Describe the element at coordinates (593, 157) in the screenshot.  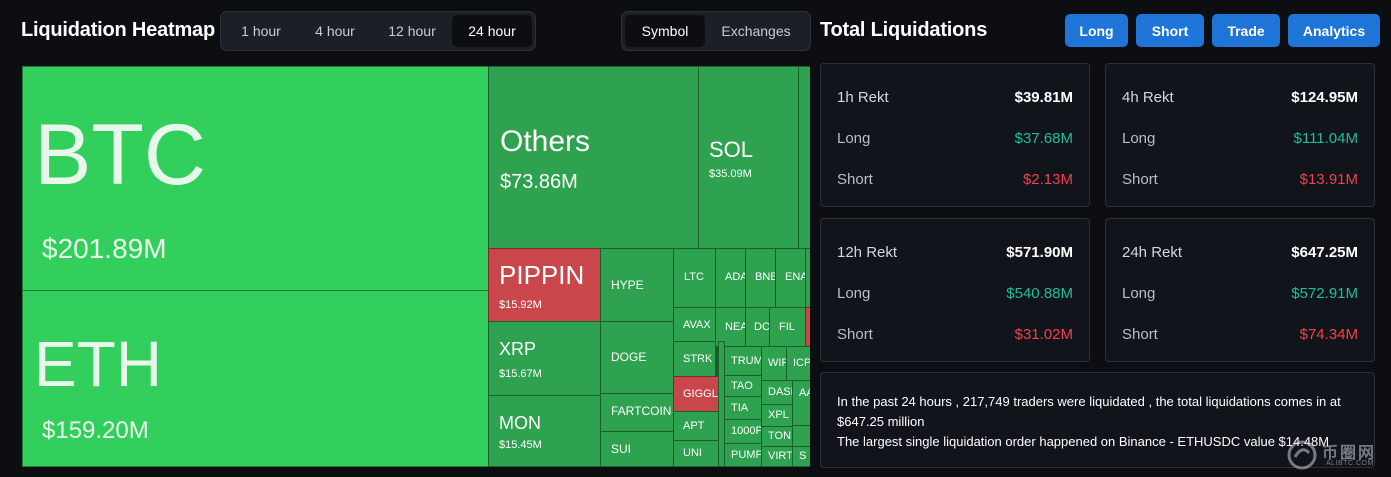
I see `tile-others: Others $73.86M` at that location.